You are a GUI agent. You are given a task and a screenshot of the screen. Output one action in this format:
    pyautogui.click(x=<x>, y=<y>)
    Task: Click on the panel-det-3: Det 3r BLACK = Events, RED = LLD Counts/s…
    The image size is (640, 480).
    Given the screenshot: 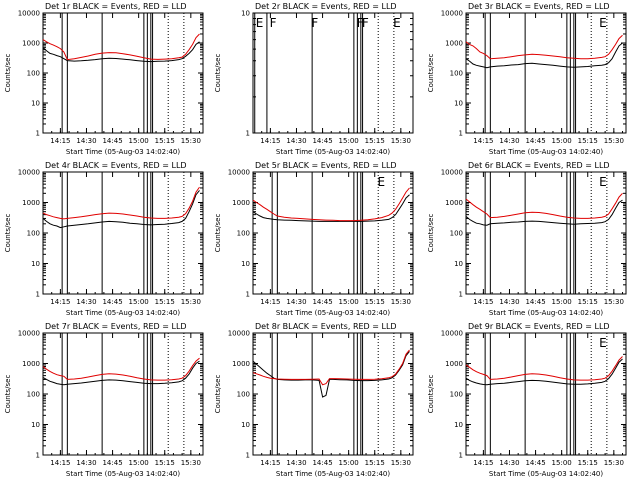 What is the action you would take?
    pyautogui.click(x=527, y=79)
    